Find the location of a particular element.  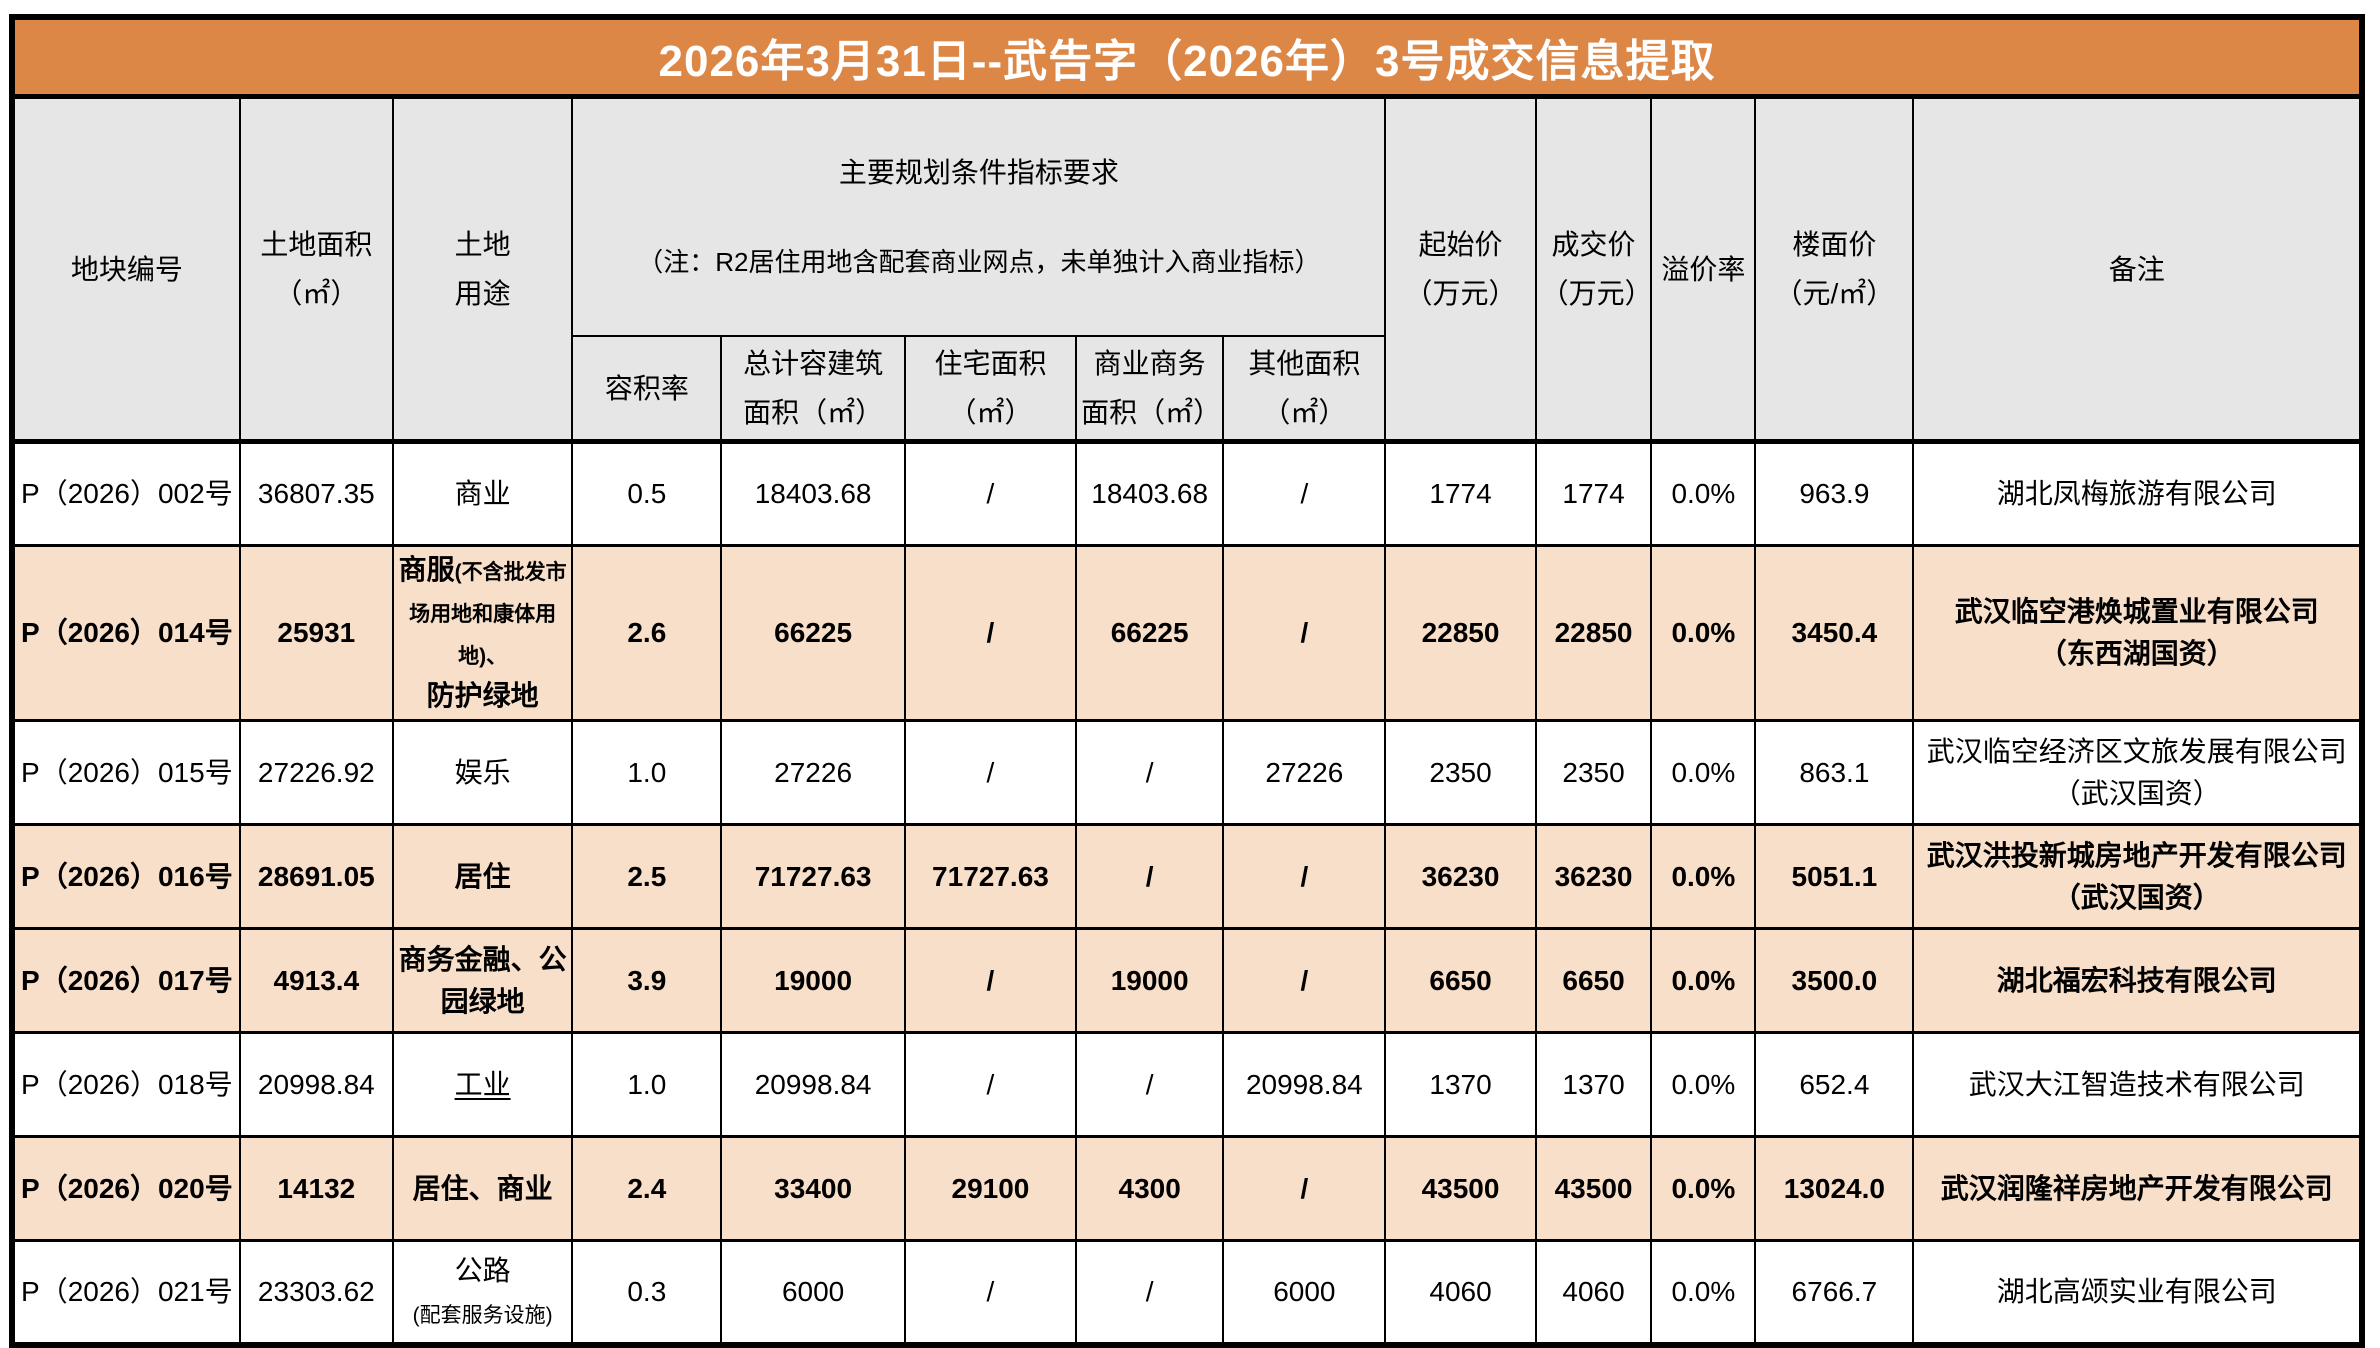

cell-floor-area-ratio: 2.4 is located at coordinates (647, 1188).